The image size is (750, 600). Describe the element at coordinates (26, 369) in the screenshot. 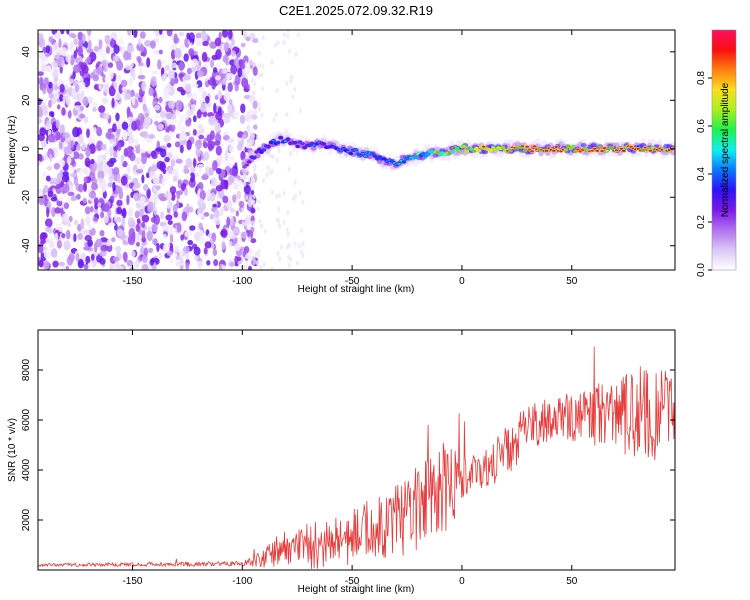

I see `y-tick-label: 8000` at that location.